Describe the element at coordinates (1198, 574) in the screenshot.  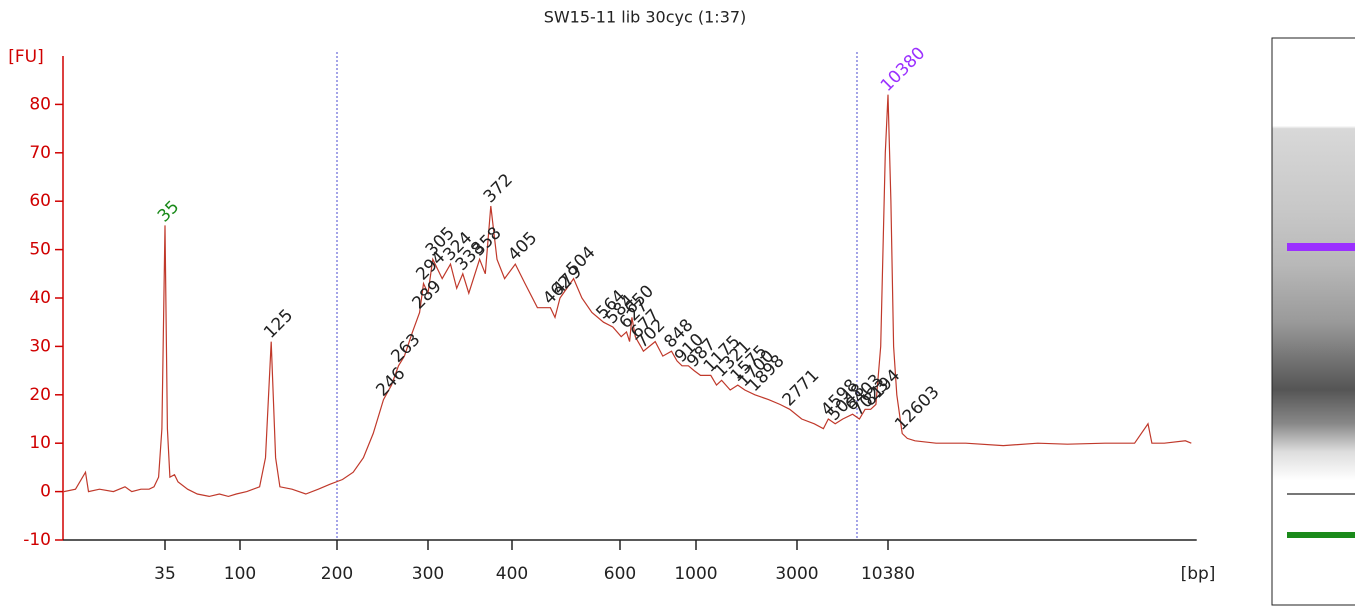
I see `x-axis-label: [bp]` at that location.